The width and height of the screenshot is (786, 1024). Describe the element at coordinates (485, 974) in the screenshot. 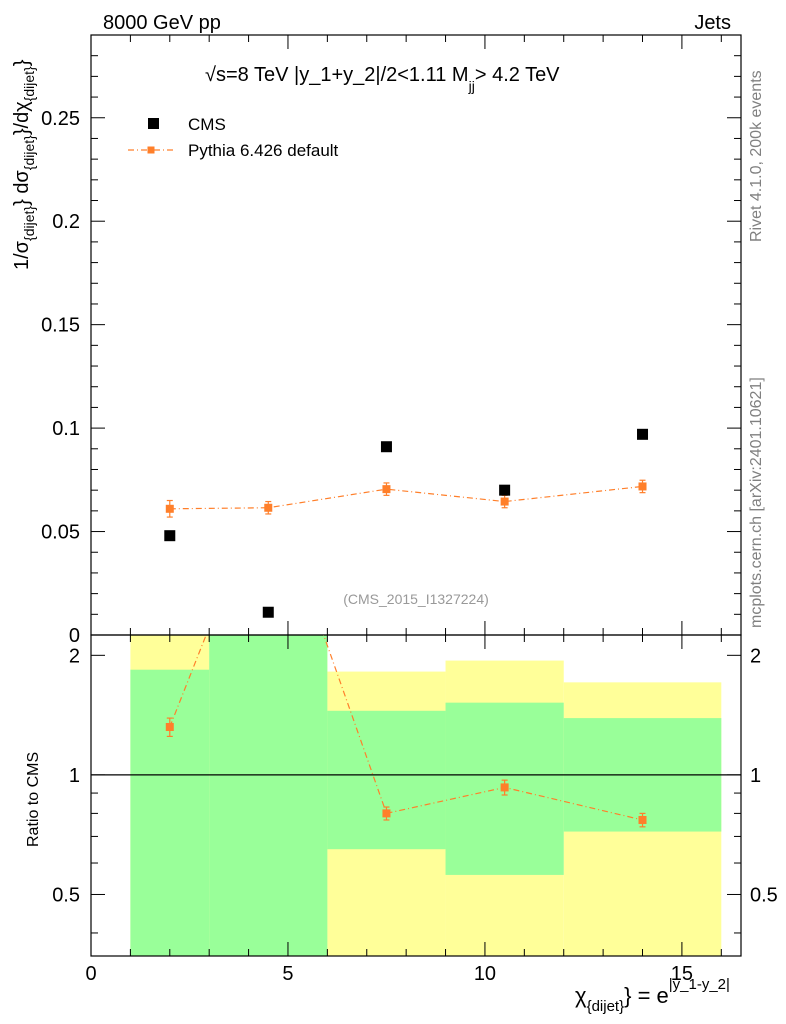

I see `x-tick-label: 10` at that location.